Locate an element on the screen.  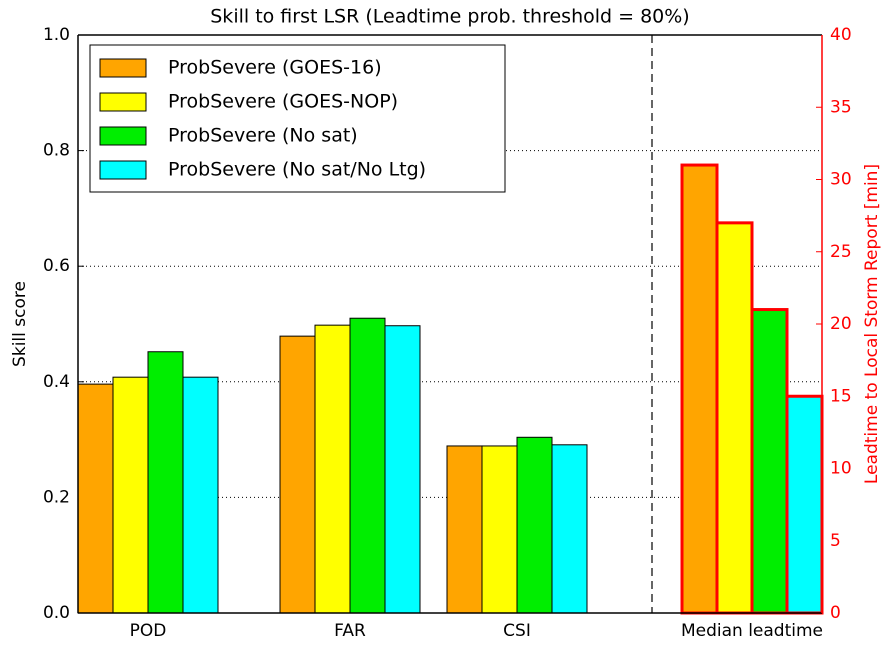
x-tick-label: Median leadtime is located at coordinates (752, 631).